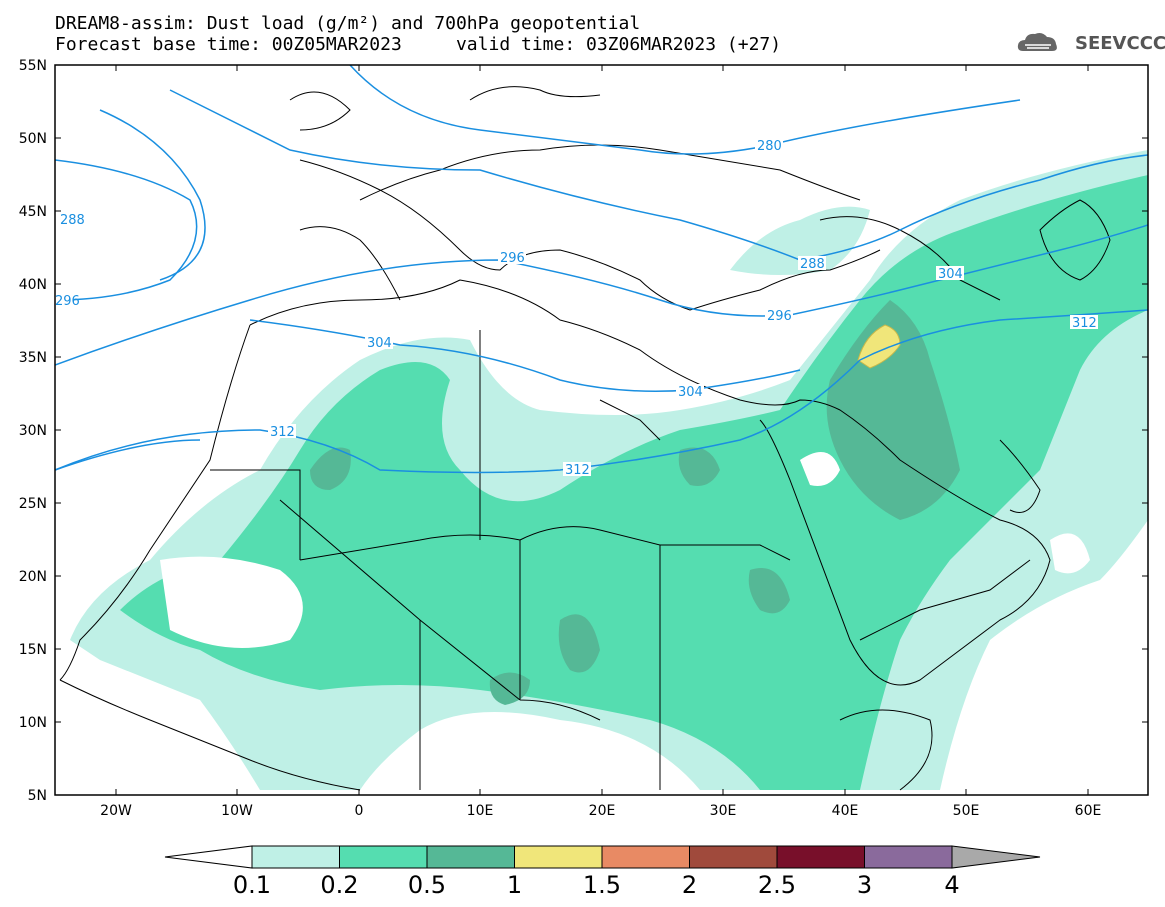  Describe the element at coordinates (1120, 43) in the screenshot. I see `logo-text: SEEVCCC` at that location.